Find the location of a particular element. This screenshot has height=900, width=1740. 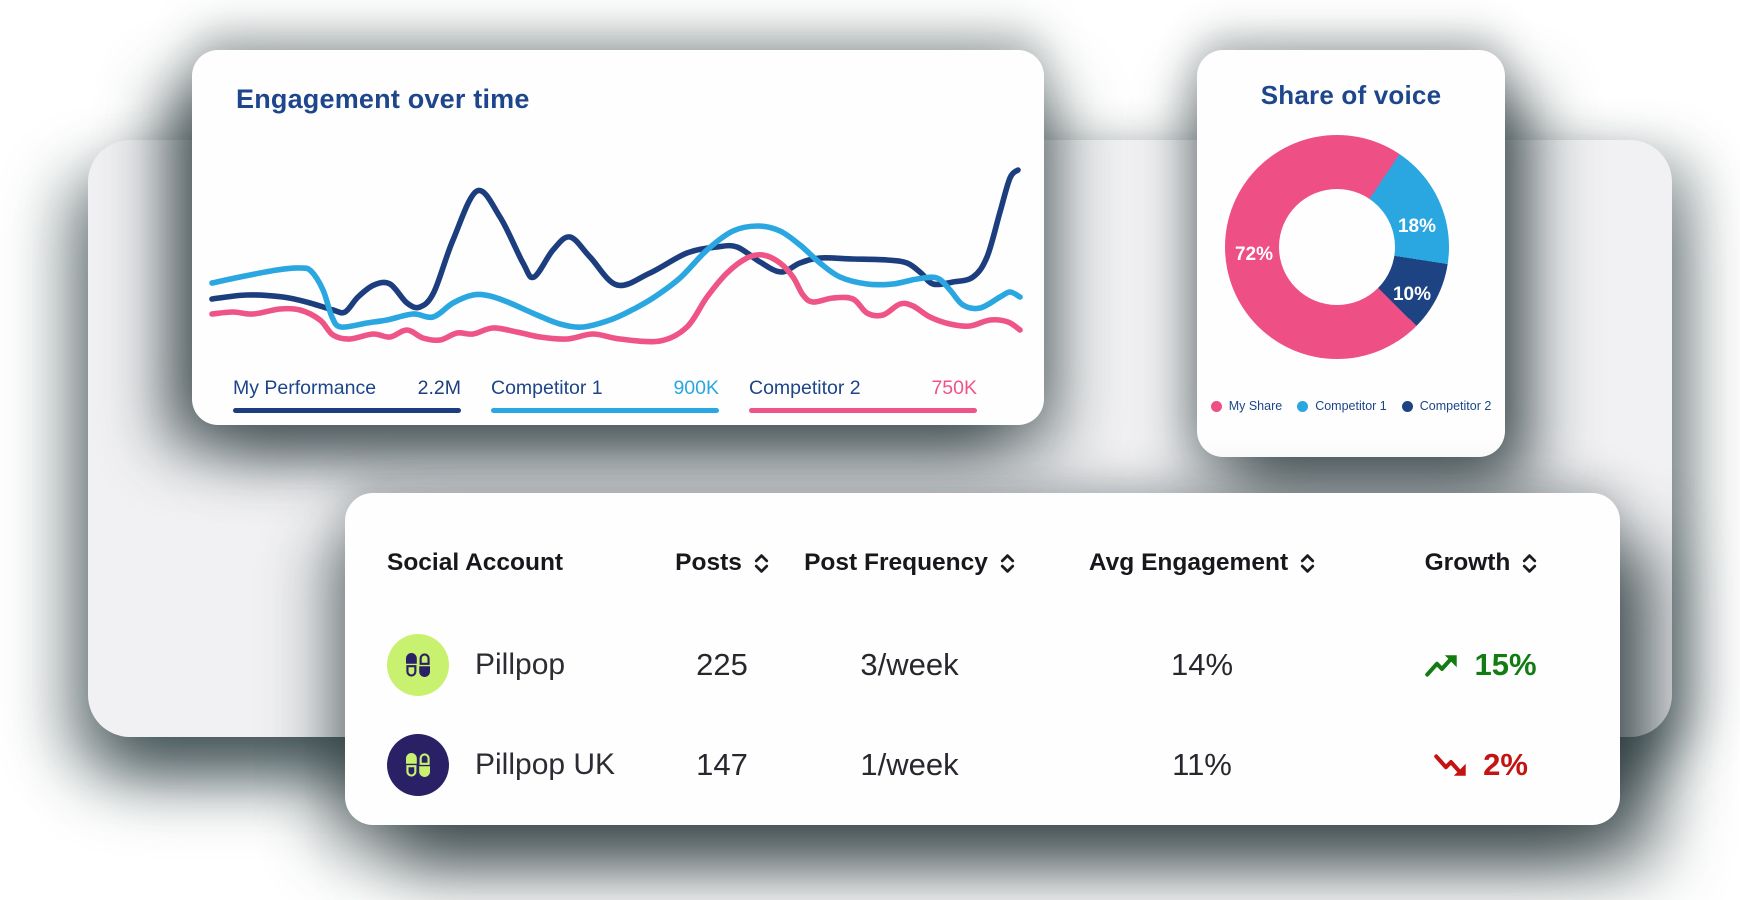

posts-cell: 225 is located at coordinates (722, 664).